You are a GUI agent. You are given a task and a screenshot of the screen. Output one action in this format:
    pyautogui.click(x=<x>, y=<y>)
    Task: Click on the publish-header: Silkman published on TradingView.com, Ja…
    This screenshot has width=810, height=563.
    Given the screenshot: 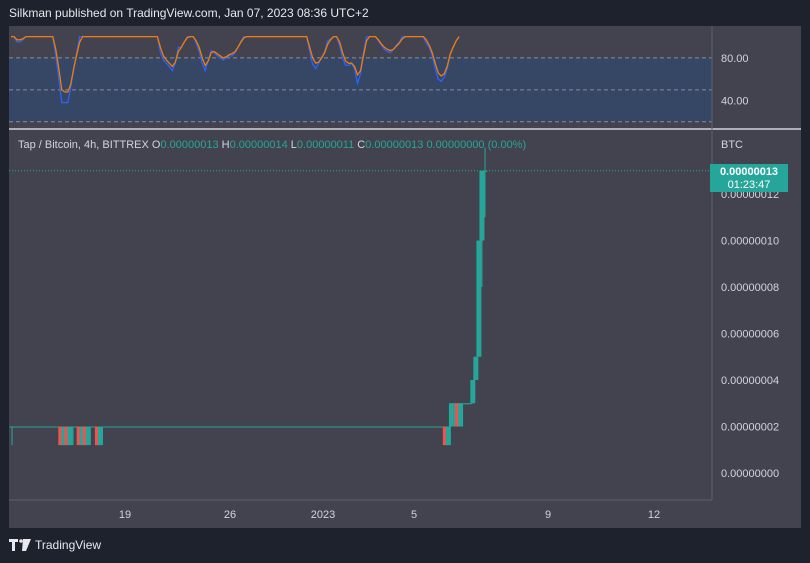 What is the action you would take?
    pyautogui.click(x=189, y=13)
    